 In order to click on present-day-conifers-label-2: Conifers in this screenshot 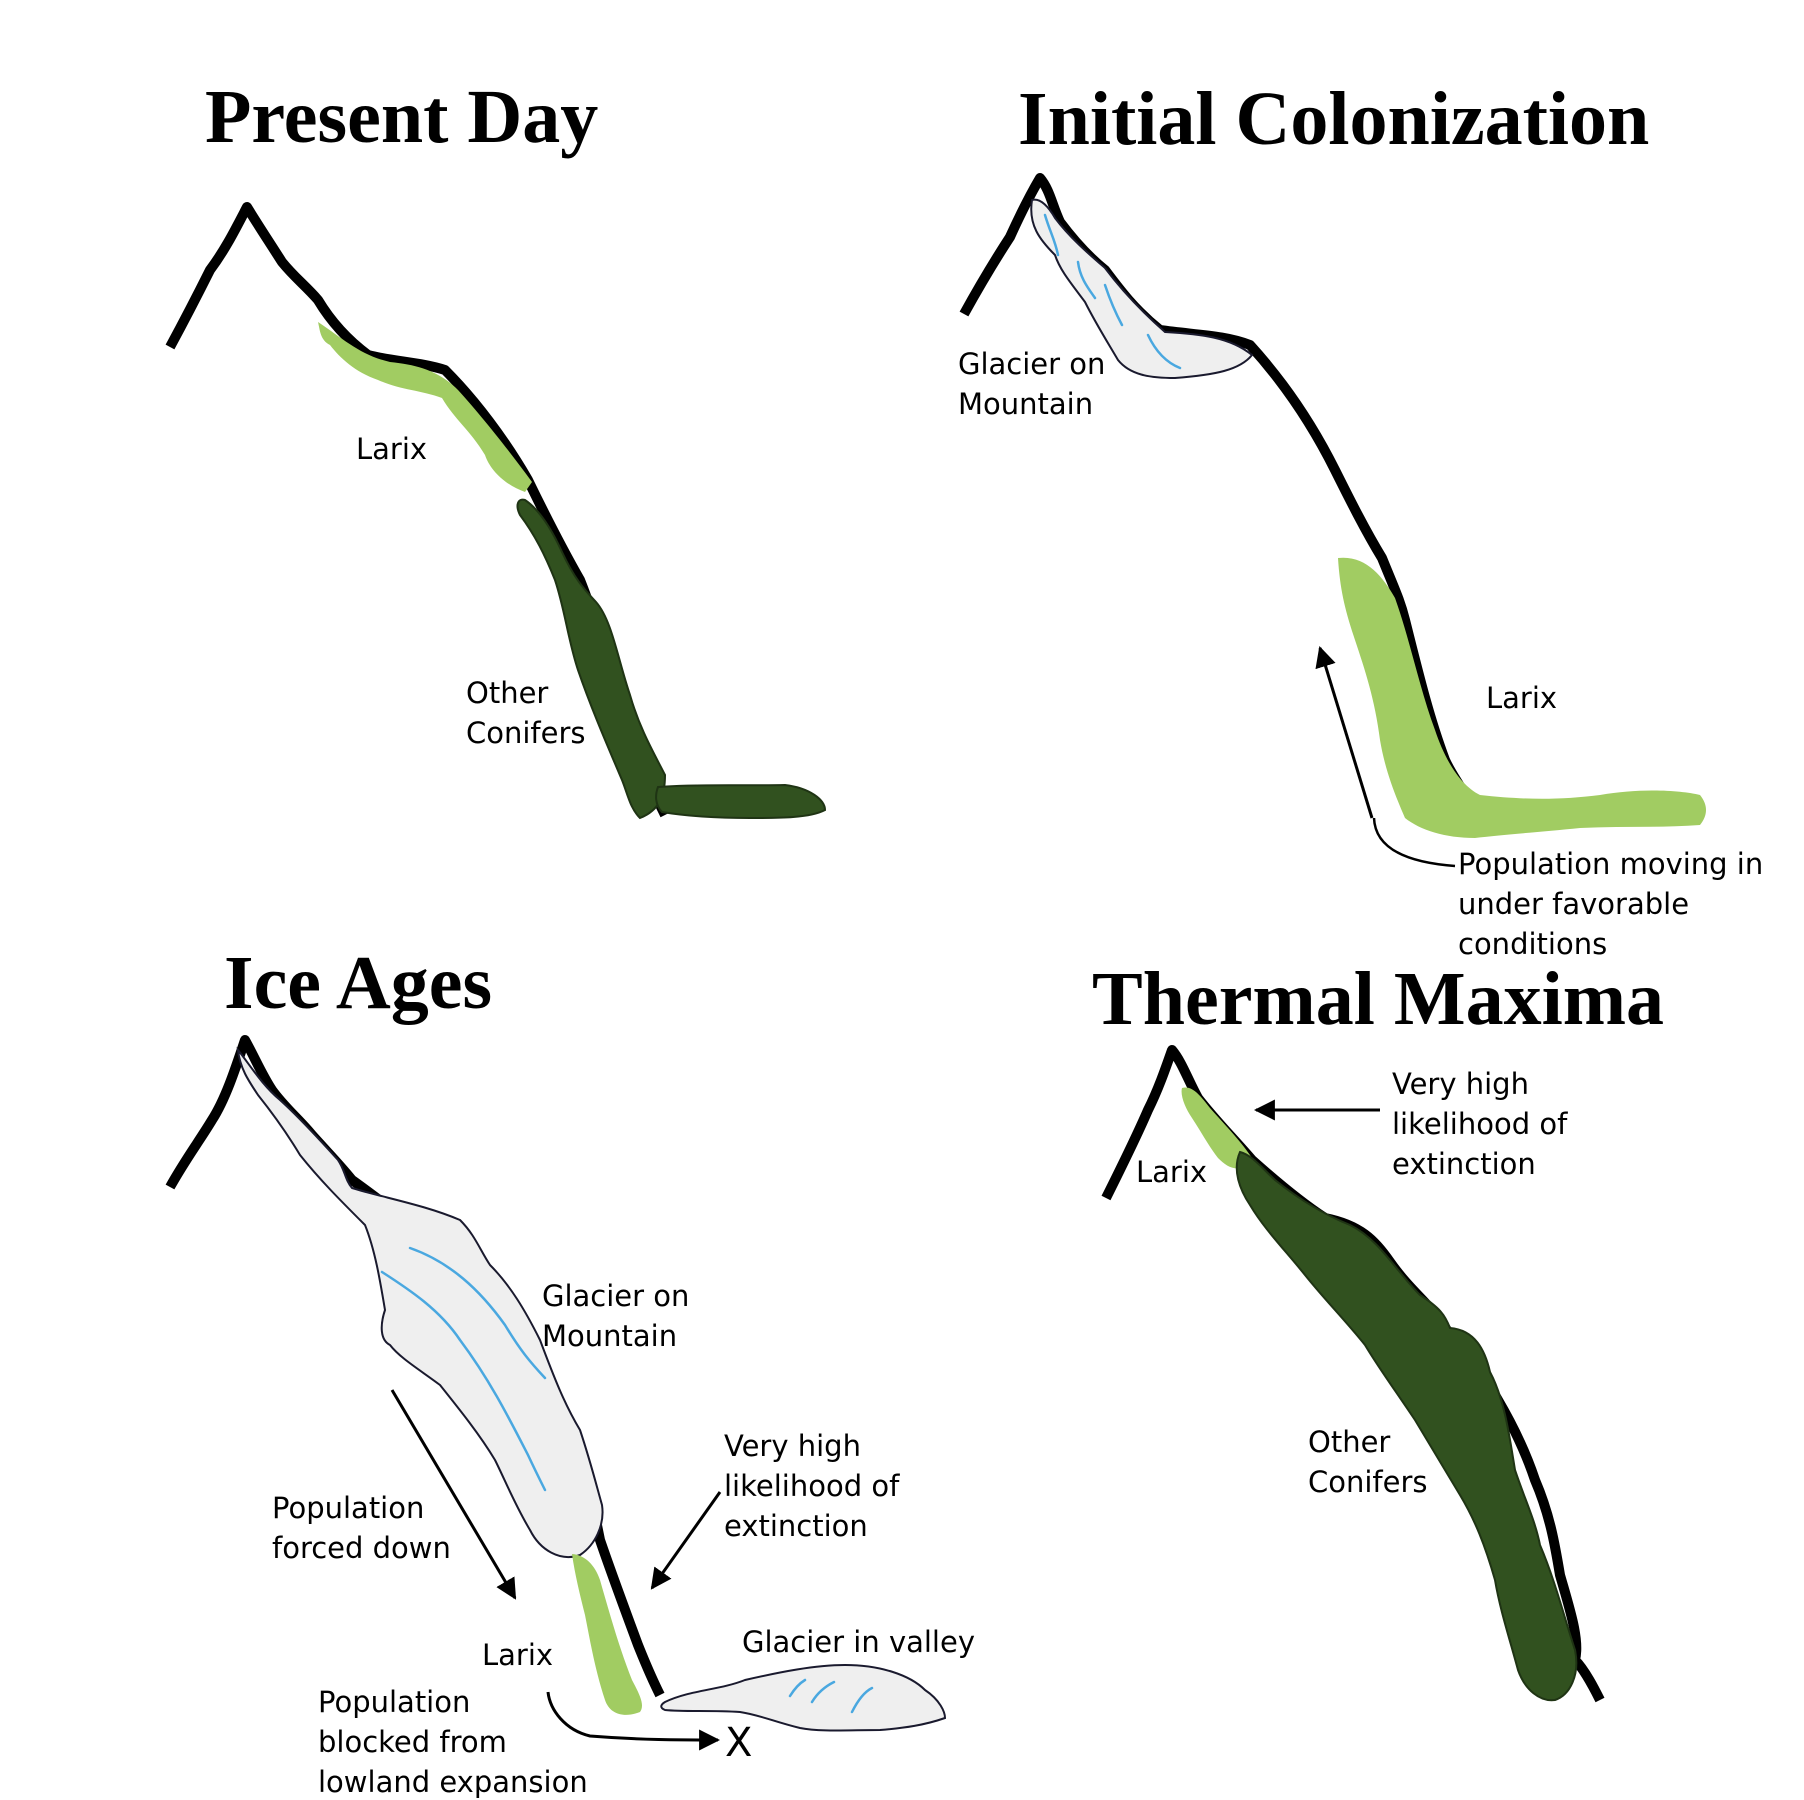, I will do `click(526, 733)`.